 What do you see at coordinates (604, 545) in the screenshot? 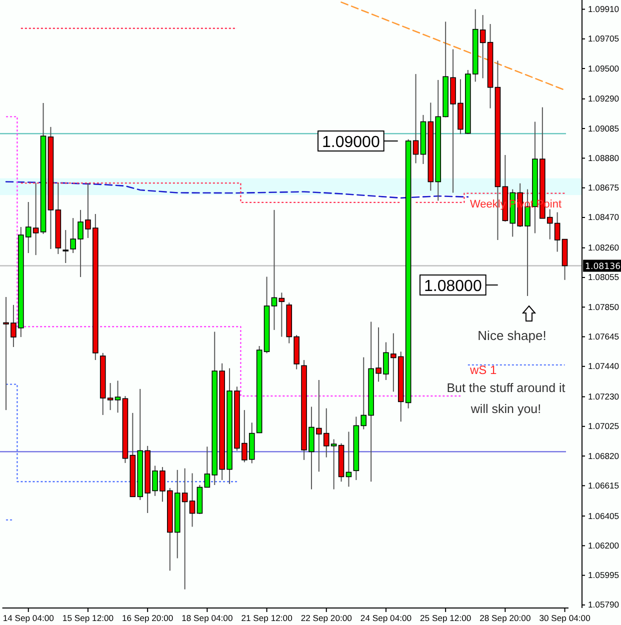
I see `y-tick-label: 1.06200` at bounding box center [604, 545].